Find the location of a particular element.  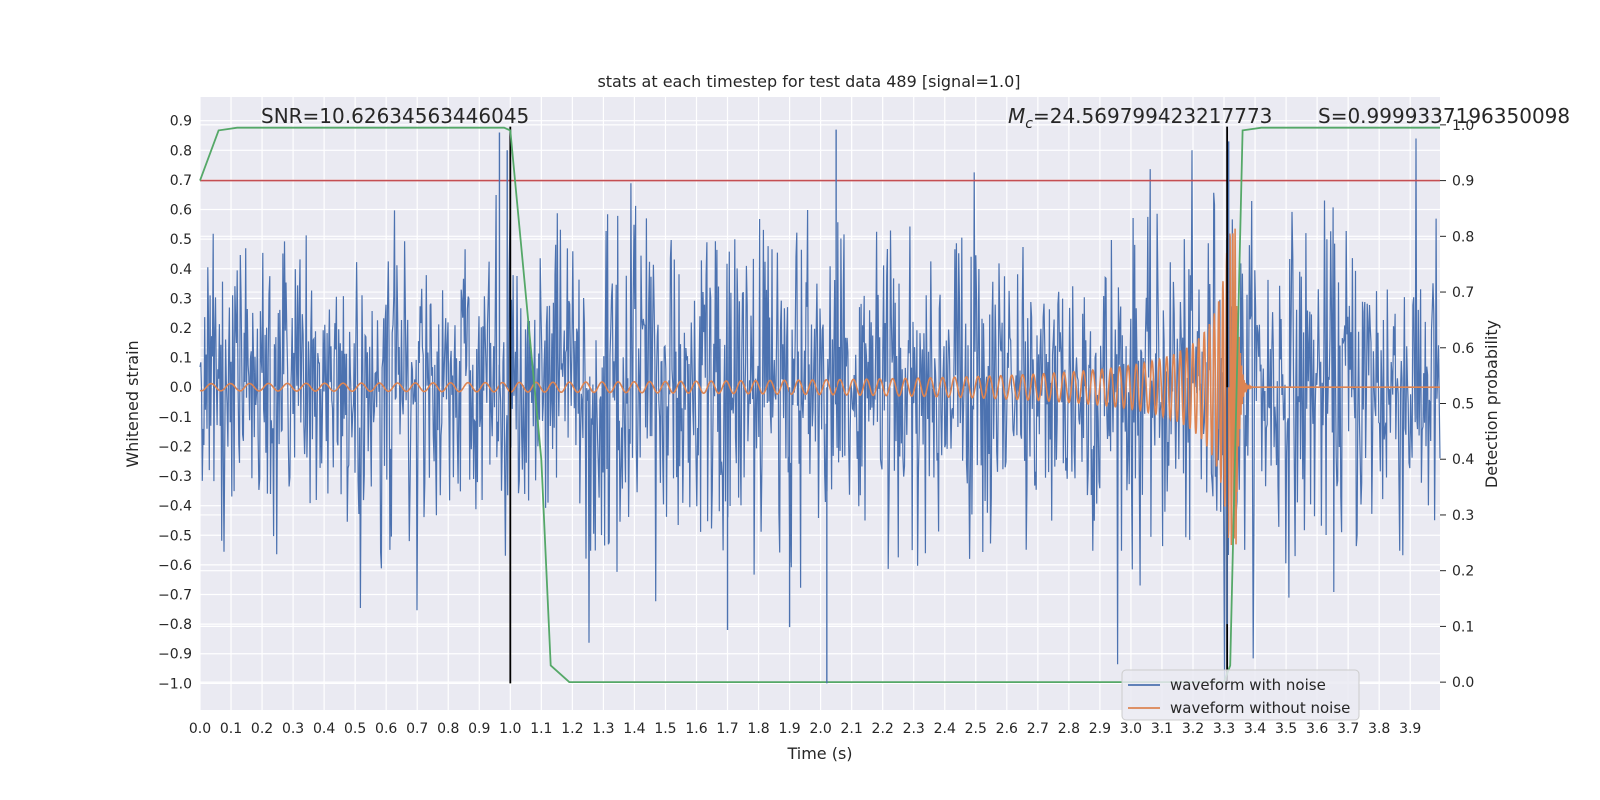

x-tick-label: 3.1 is located at coordinates (1162, 729).